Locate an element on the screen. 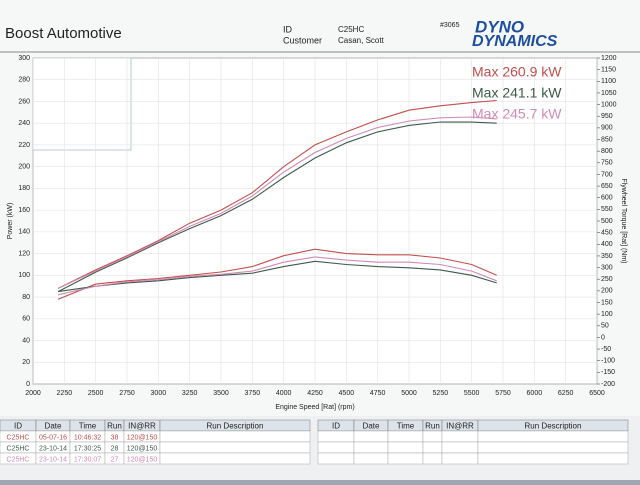 The height and width of the screenshot is (485, 640). y2-tick-label: 400 is located at coordinates (607, 244).